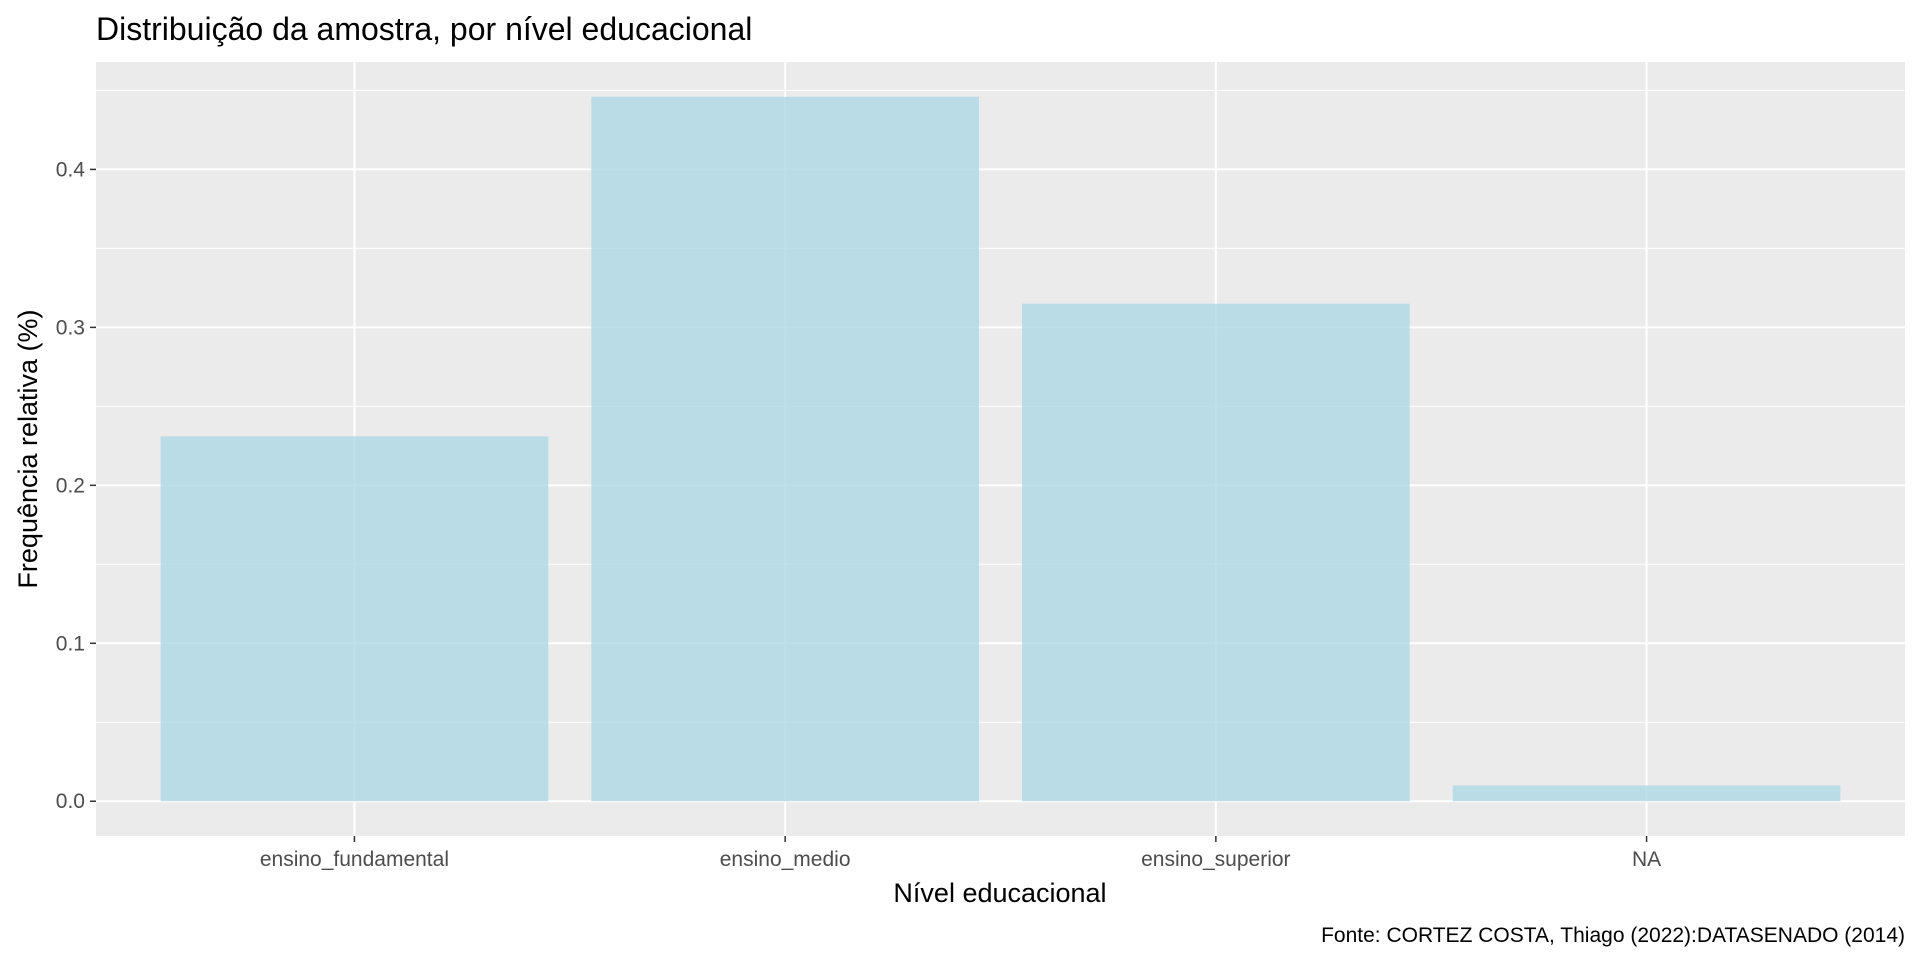  What do you see at coordinates (354, 859) in the screenshot?
I see `x-tick-label: ensino_fundamental` at bounding box center [354, 859].